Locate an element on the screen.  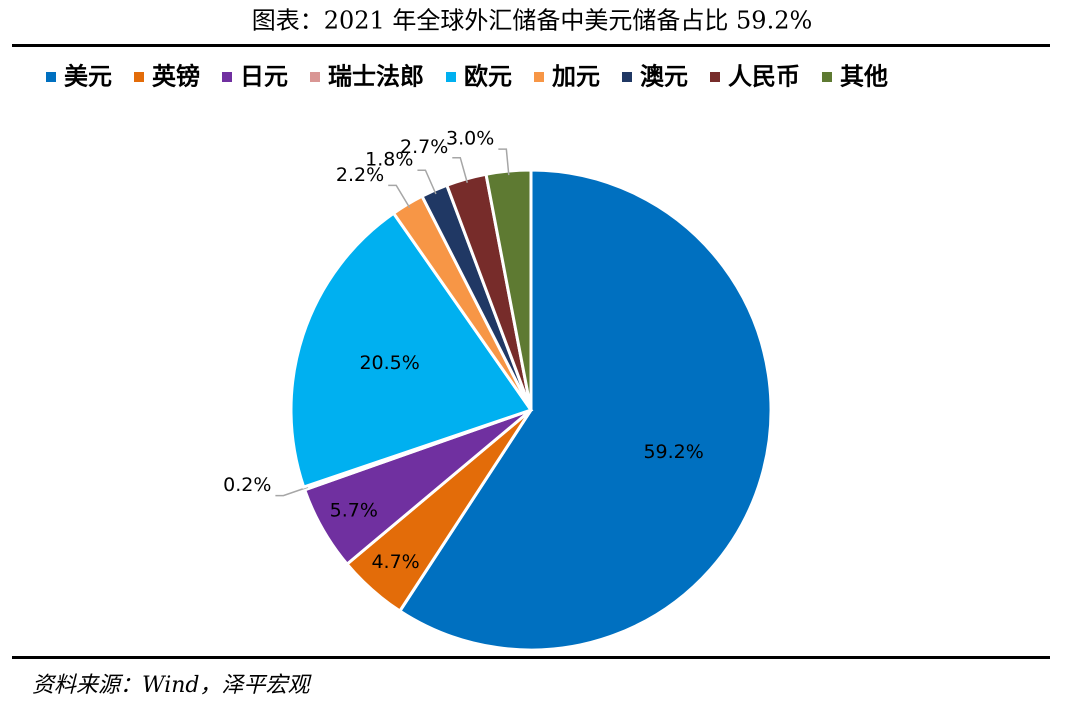
source-note: 资料来源：Wind，泽平宏观 is located at coordinates (172, 685).